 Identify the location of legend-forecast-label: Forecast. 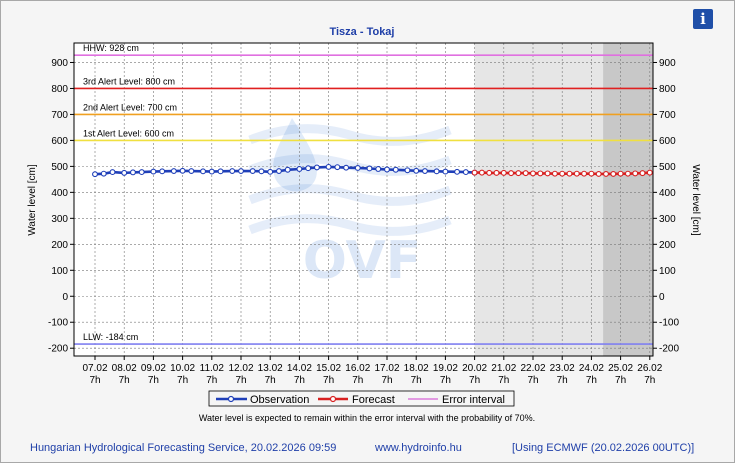
(373, 400).